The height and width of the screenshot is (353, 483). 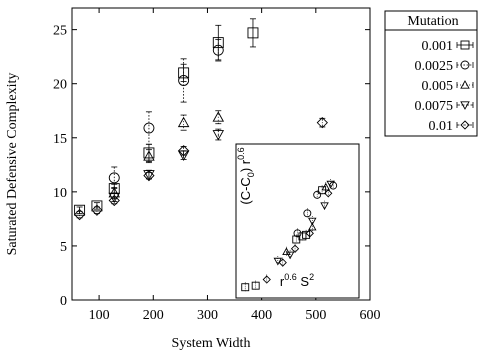 What do you see at coordinates (99, 315) in the screenshot?
I see `x-tick-label: 100` at bounding box center [99, 315].